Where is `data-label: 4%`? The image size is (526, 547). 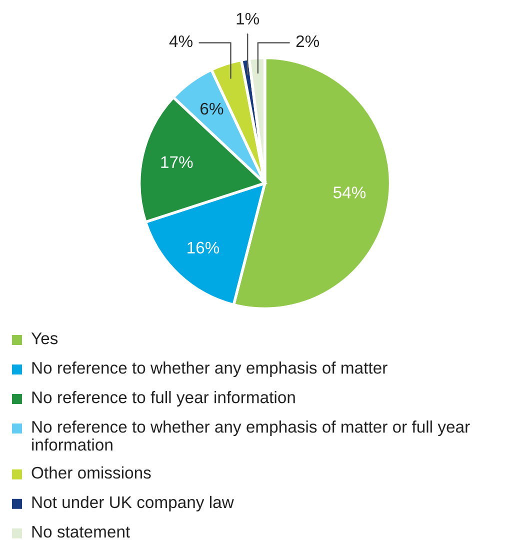 data-label: 4% is located at coordinates (180, 41).